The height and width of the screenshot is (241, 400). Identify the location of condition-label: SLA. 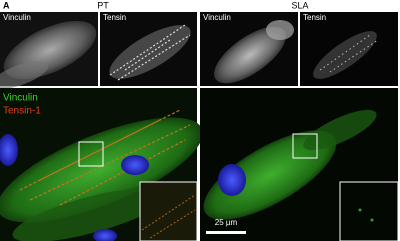
(299, 5).